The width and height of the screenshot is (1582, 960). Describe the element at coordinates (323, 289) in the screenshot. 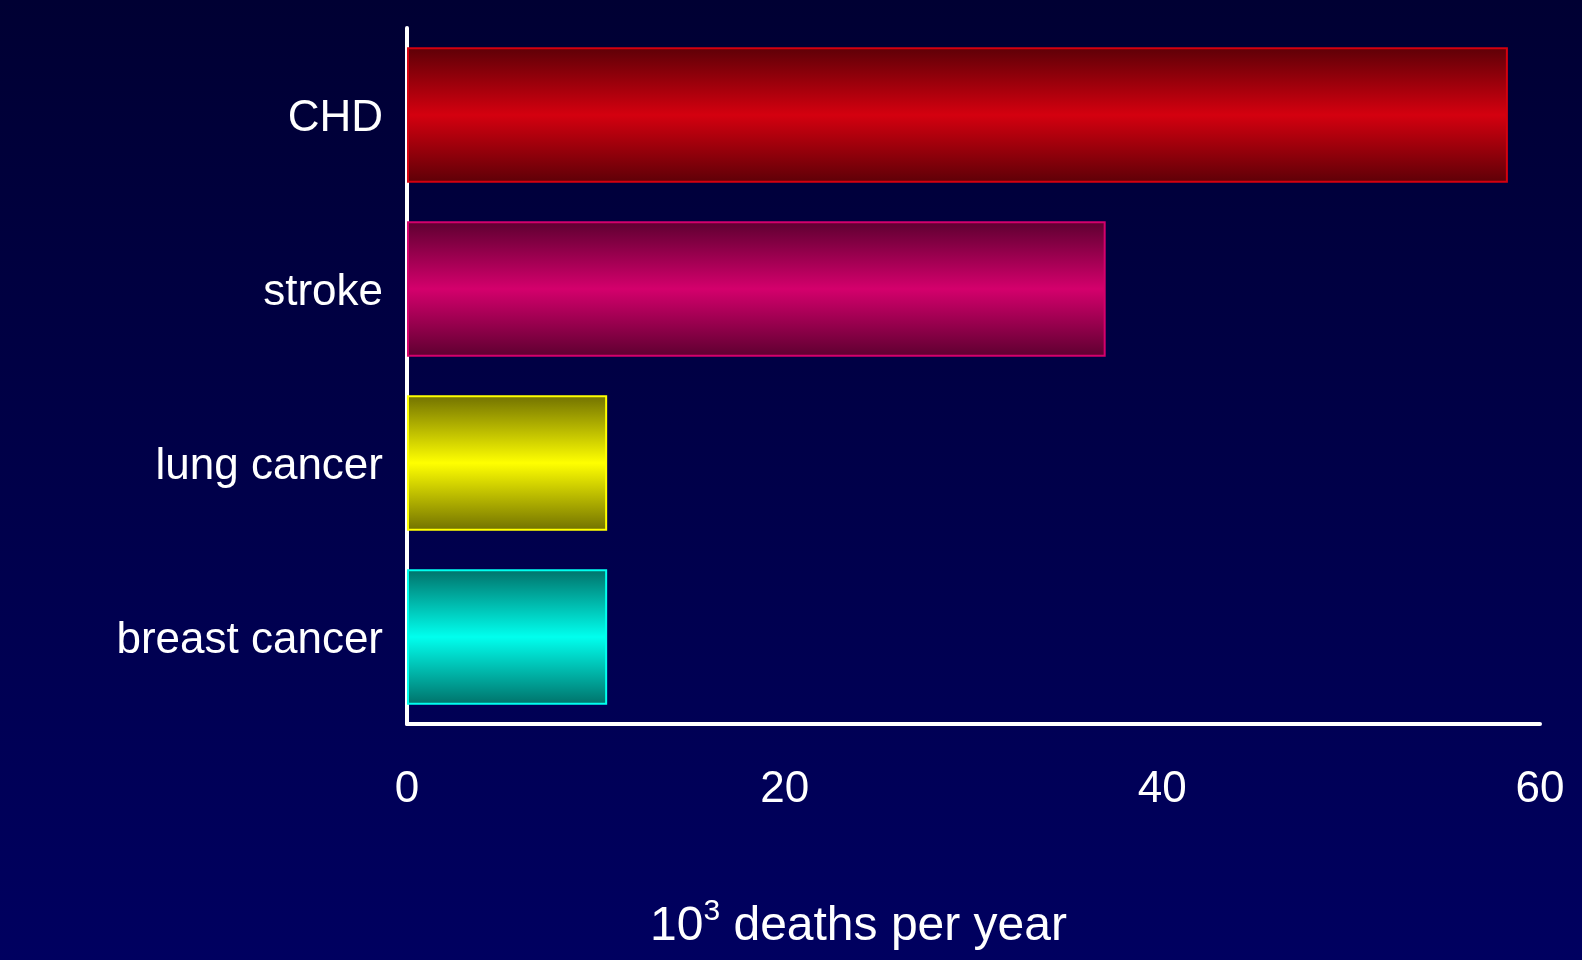

I see `y-tick-label: stroke` at that location.